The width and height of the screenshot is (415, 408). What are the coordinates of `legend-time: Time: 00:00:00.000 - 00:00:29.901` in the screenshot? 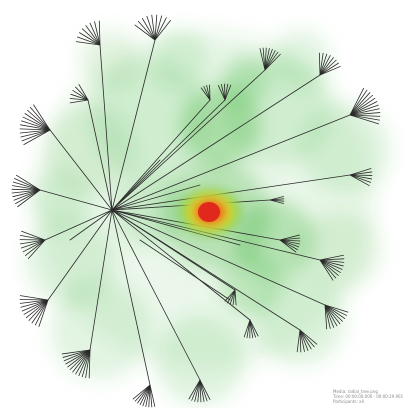 It's located at (368, 396).